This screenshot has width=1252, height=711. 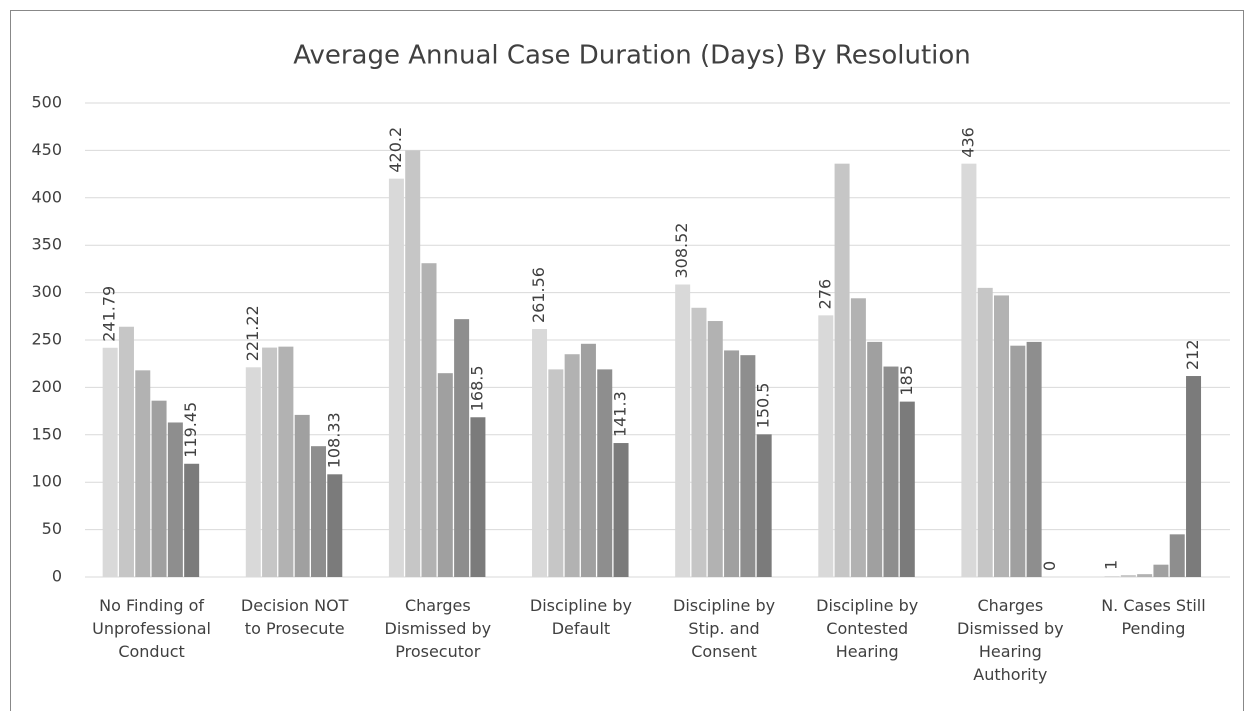 I want to click on data-label: 241.79, so click(x=109, y=314).